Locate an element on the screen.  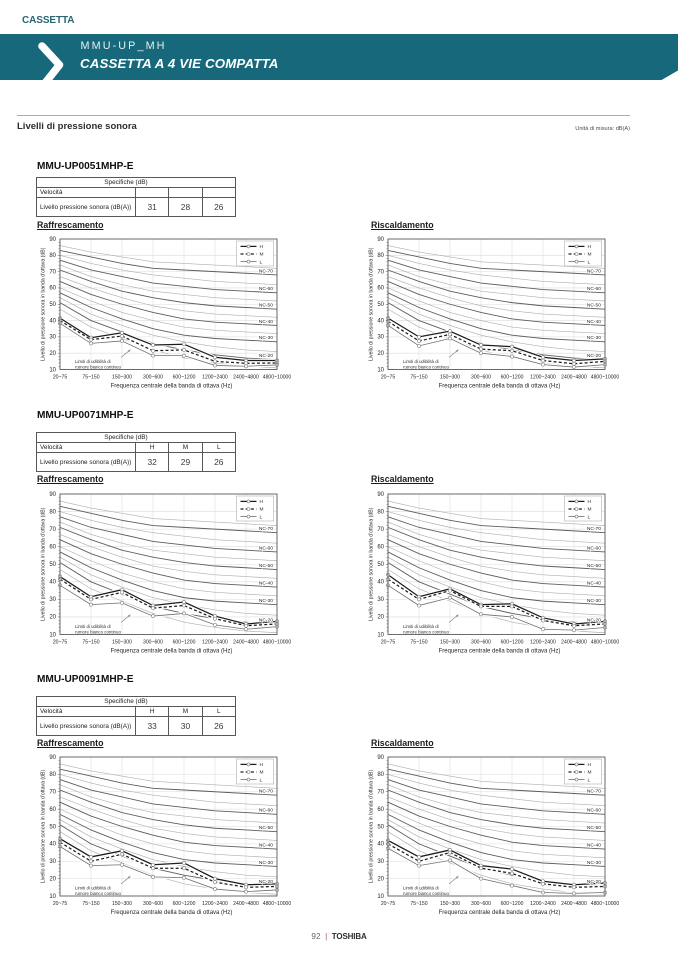
svg-text: NC-40 is located at coordinates (266, 322).